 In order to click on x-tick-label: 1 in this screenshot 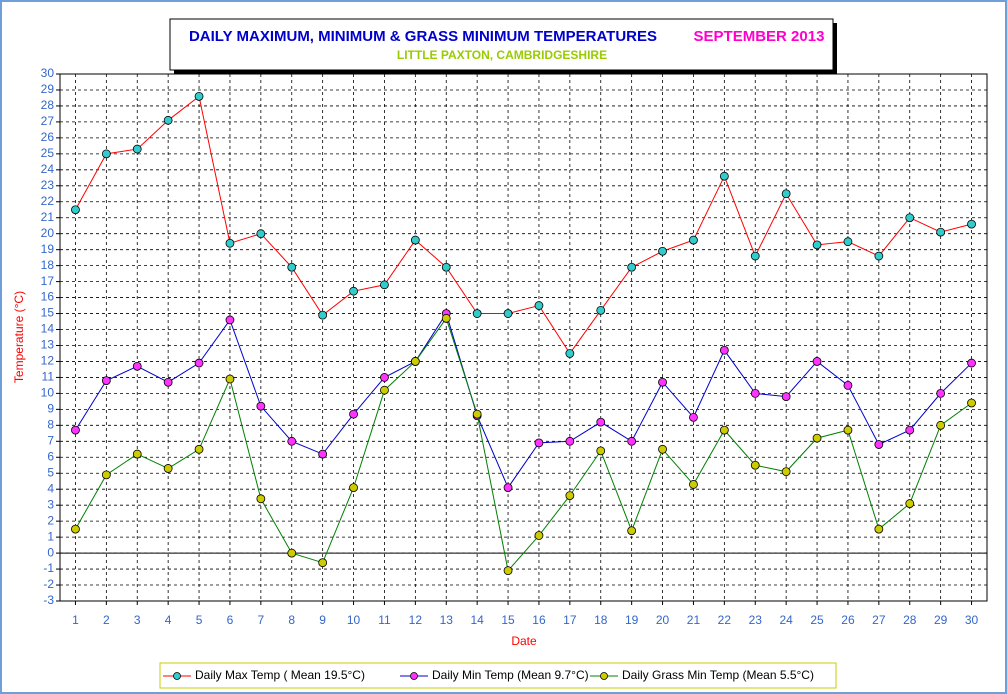, I will do `click(75, 620)`.